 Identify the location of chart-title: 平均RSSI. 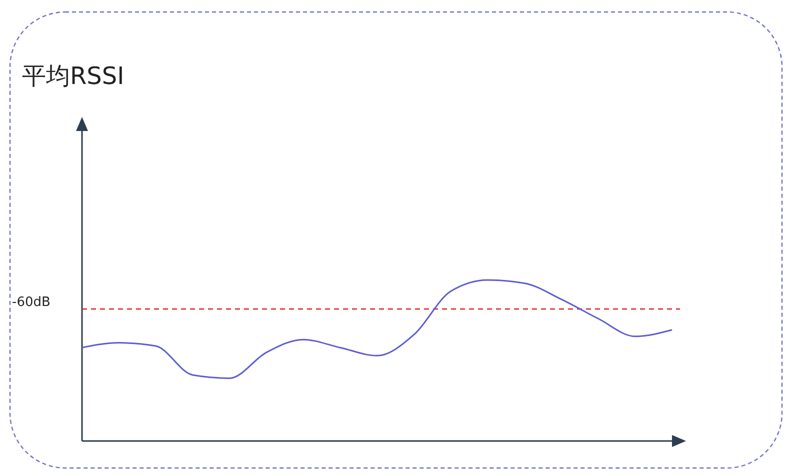
(73, 76).